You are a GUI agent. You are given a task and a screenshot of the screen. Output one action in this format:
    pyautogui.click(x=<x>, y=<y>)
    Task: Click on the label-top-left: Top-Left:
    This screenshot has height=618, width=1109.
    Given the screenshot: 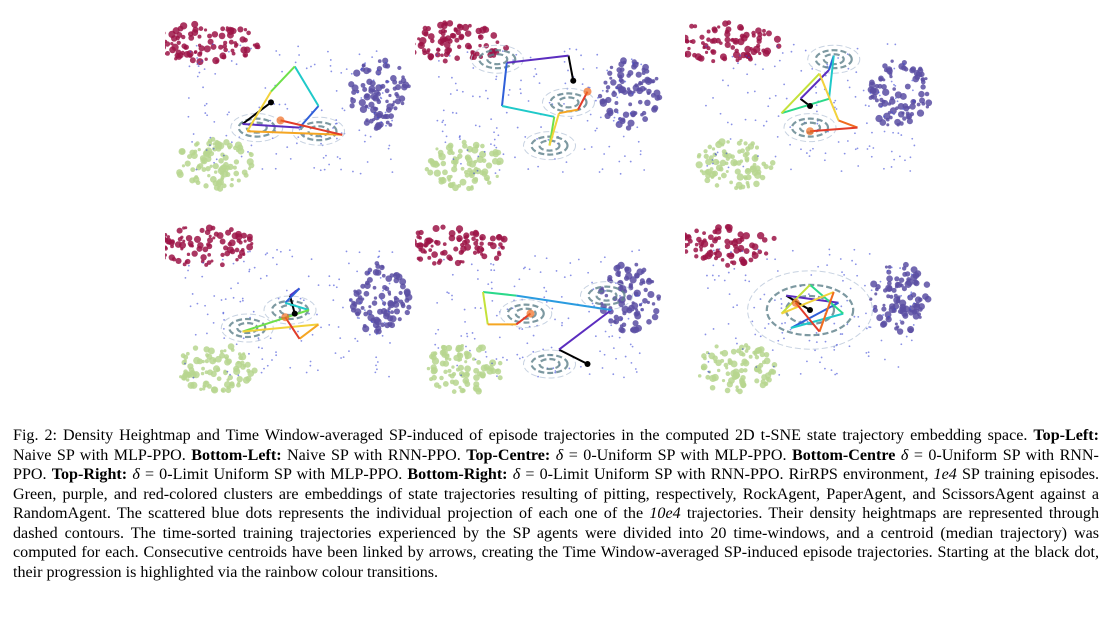 What is the action you would take?
    pyautogui.click(x=1066, y=435)
    